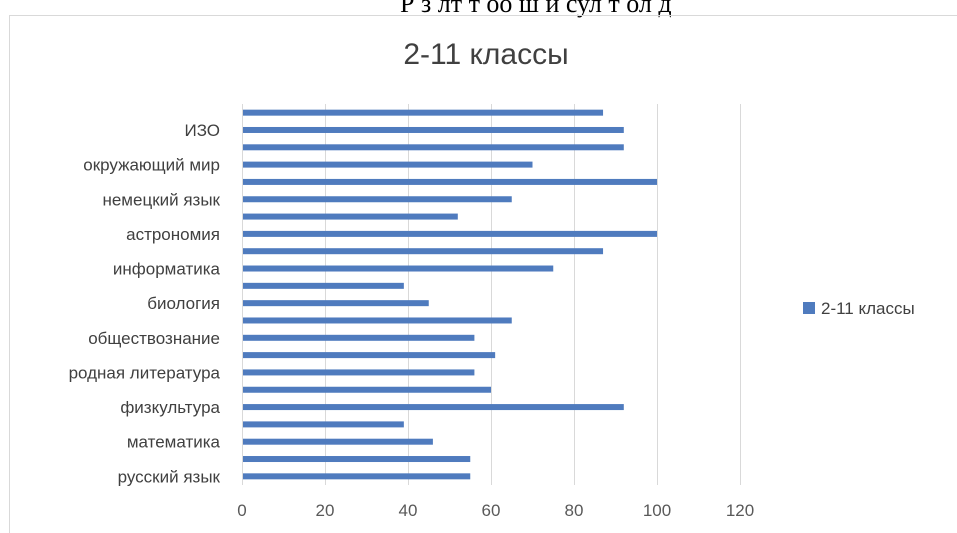 Image resolution: width=957 pixels, height=533 pixels. Describe the element at coordinates (325, 510) in the screenshot. I see `x-tick-label: 20` at that location.